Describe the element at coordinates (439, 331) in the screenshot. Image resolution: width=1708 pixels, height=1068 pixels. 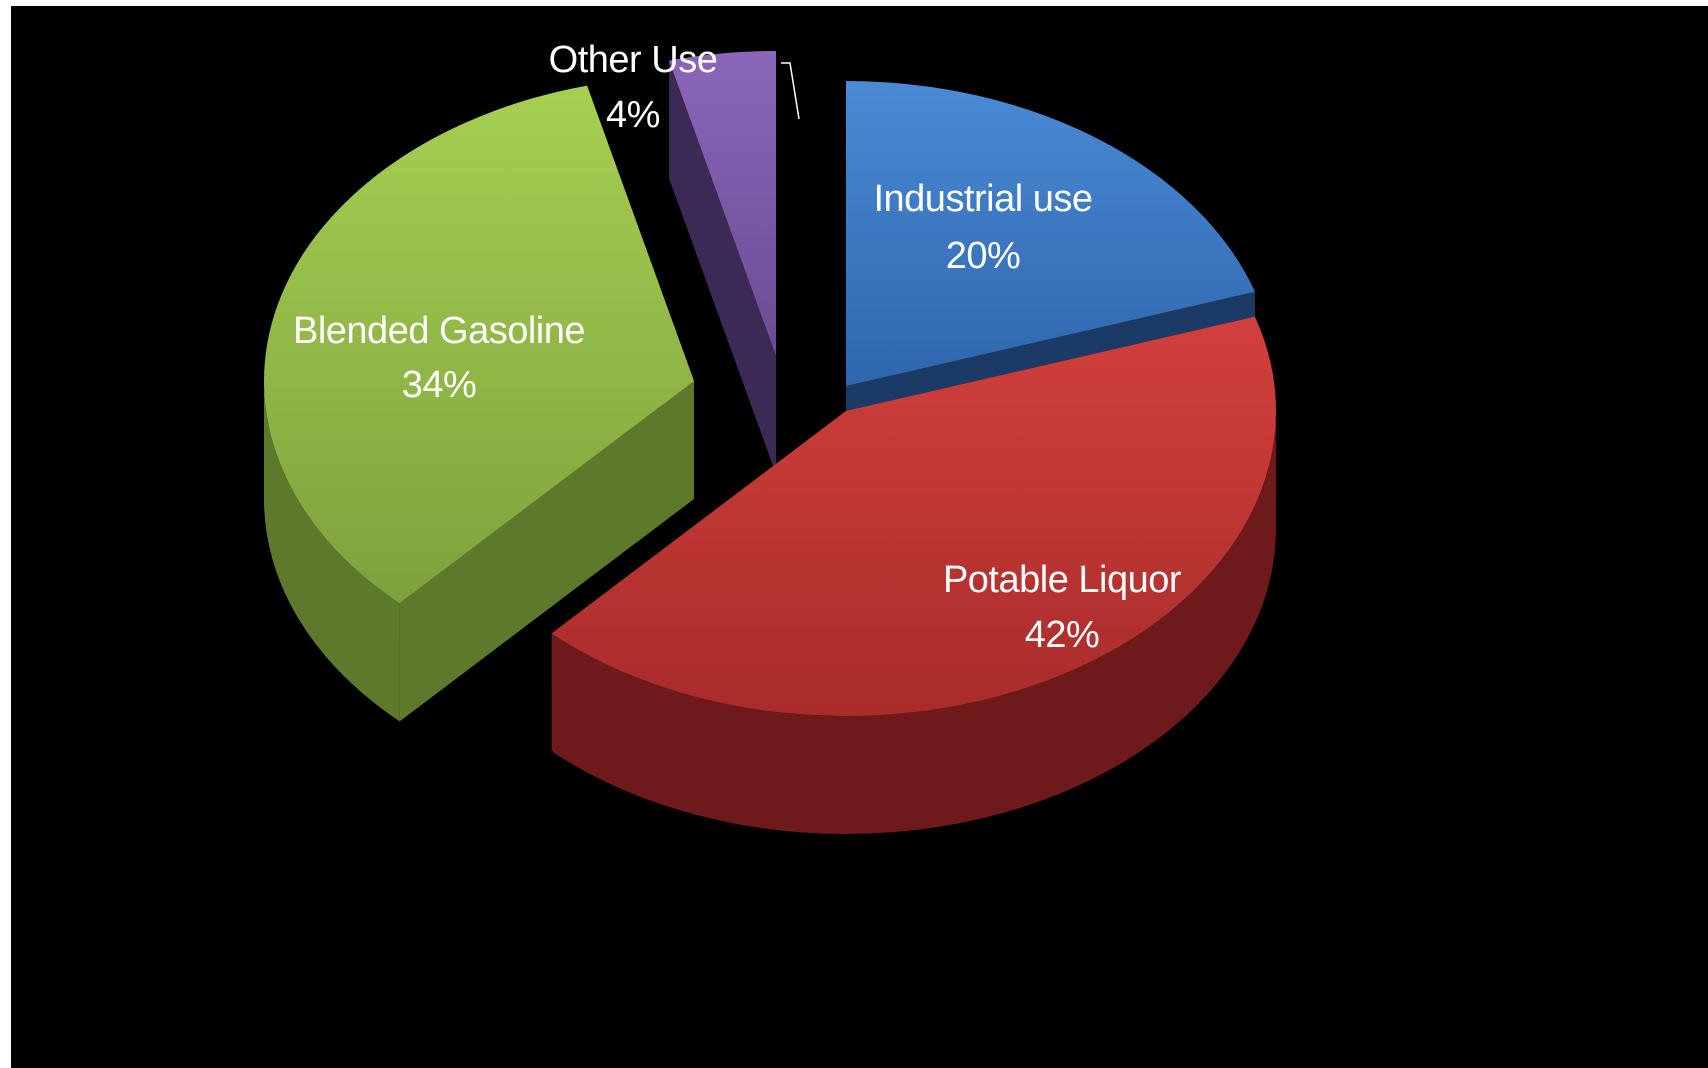
I see `slice-category-label: Blended Gasoline` at that location.